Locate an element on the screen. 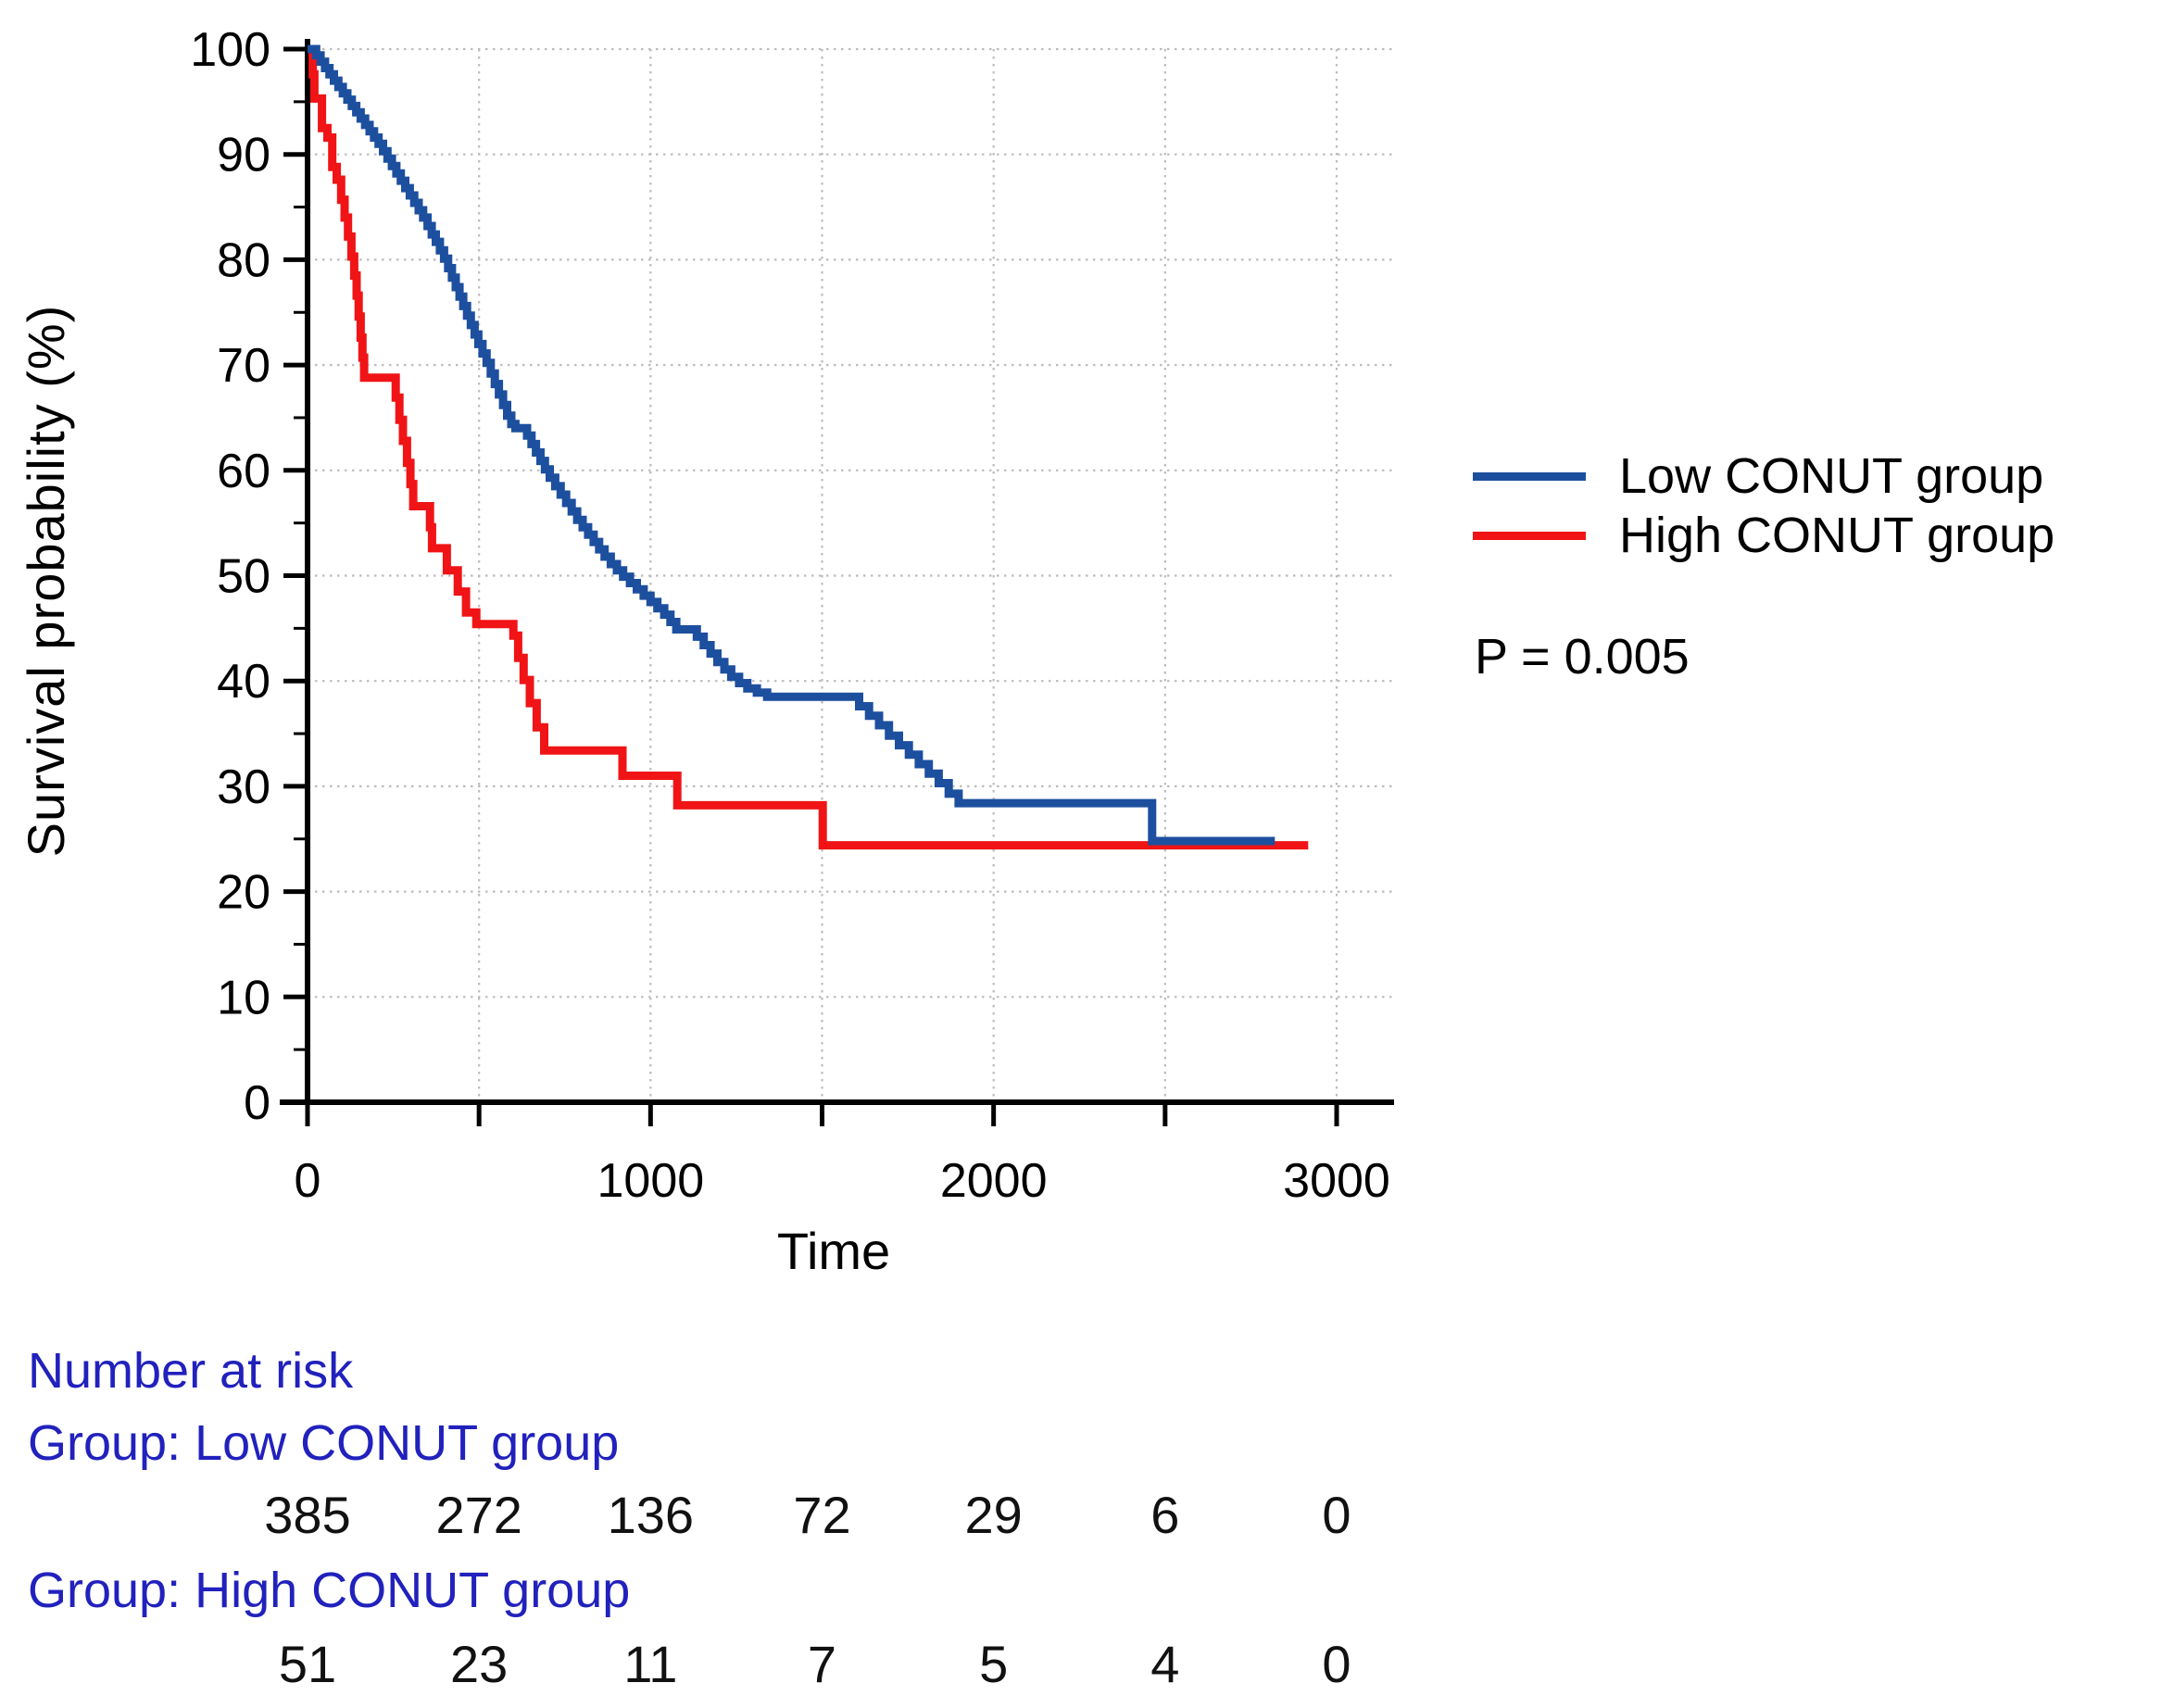 The width and height of the screenshot is (2174, 1708). x-tick-label: 2000 is located at coordinates (994, 1181).